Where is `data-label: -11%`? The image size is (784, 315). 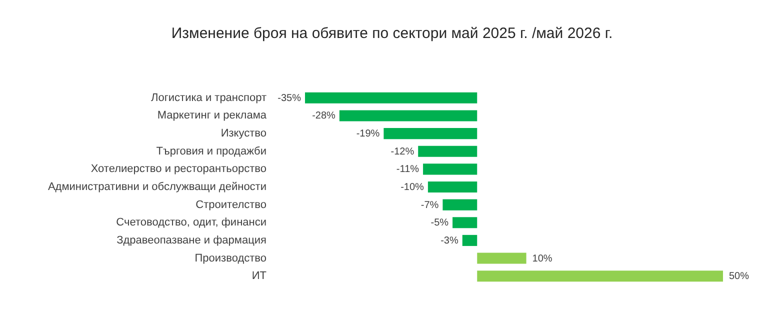
data-label: -11% is located at coordinates (408, 170).